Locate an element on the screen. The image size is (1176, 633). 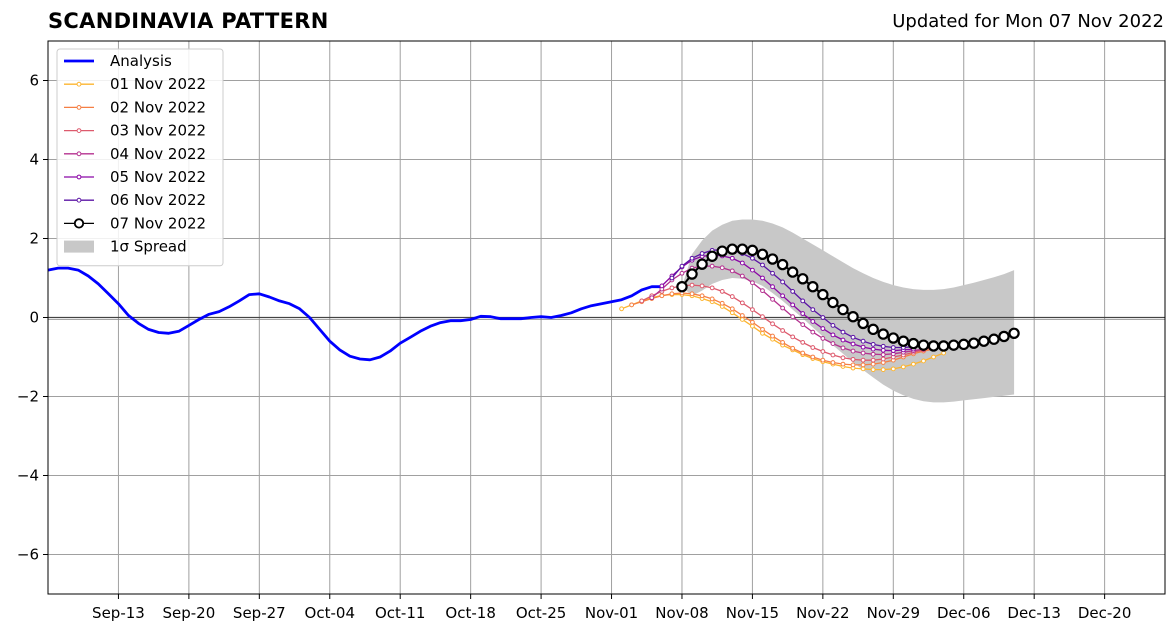
legend-label: 07 Nov 2022 is located at coordinates (158, 223).